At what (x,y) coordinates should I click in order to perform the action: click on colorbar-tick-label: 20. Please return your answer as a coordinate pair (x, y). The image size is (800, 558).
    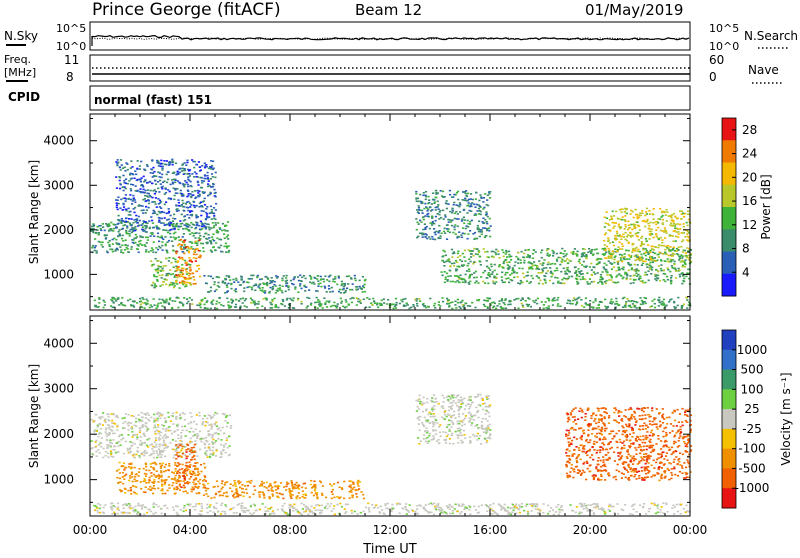
    Looking at the image, I should click on (749, 177).